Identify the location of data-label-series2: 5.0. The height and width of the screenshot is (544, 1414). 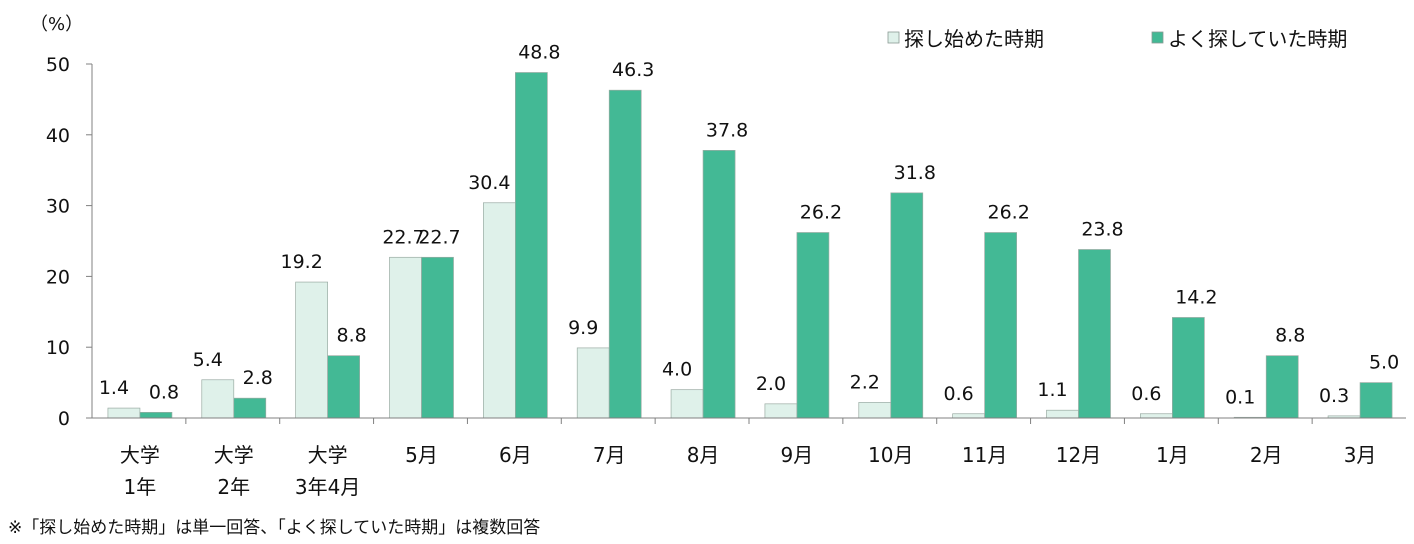
(1384, 363).